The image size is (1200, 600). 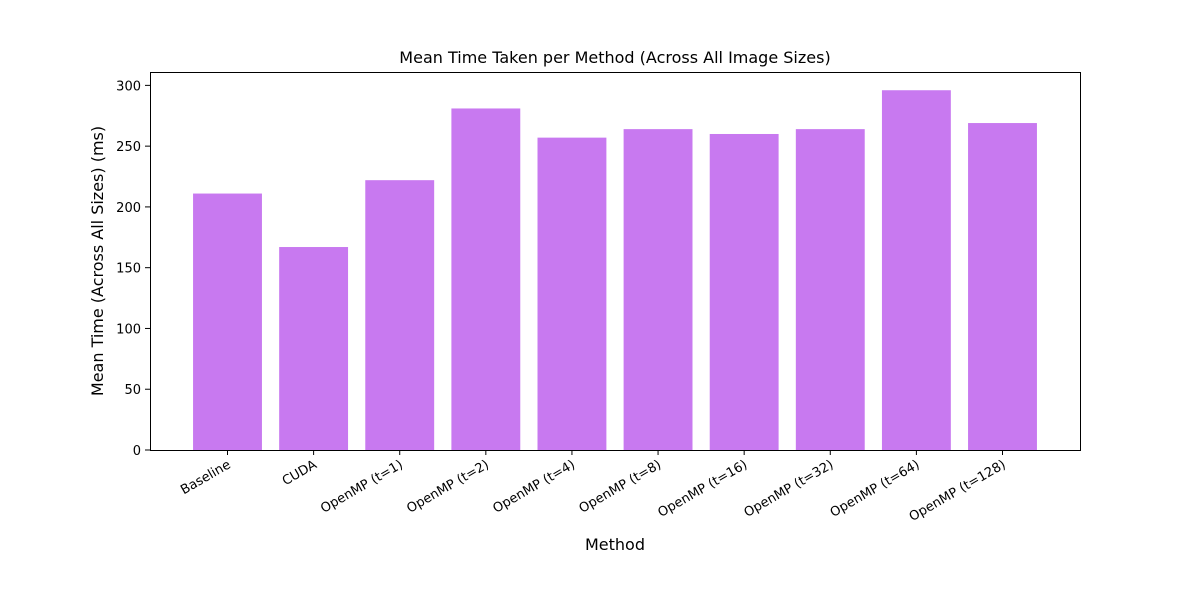 What do you see at coordinates (128, 147) in the screenshot?
I see `y-tick-label: 250` at bounding box center [128, 147].